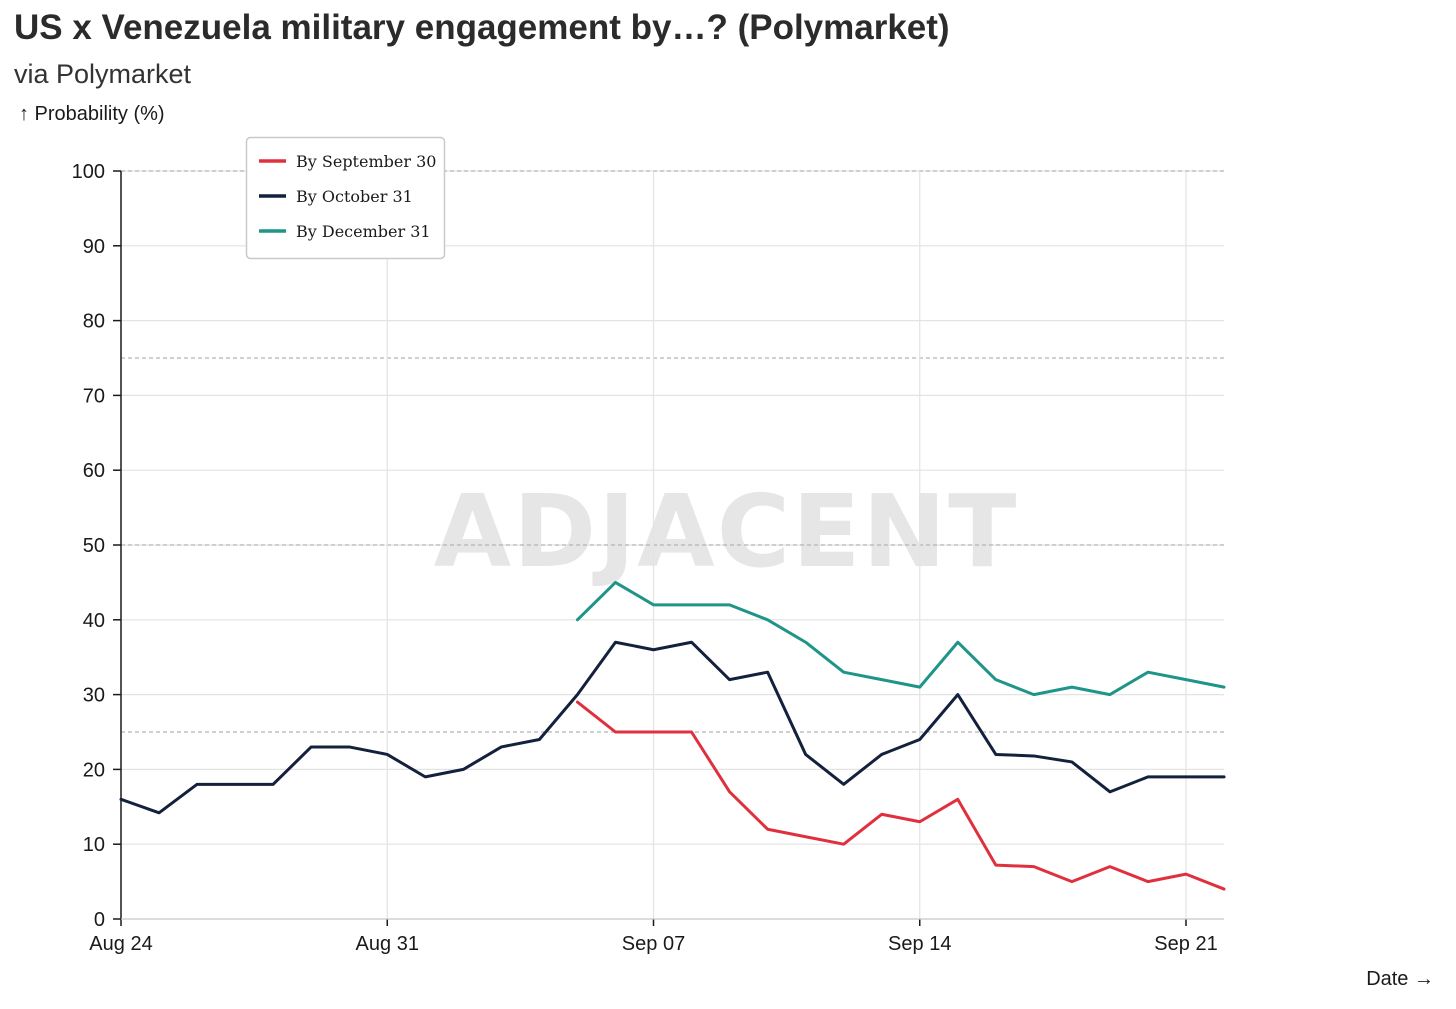 The height and width of the screenshot is (1009, 1456). What do you see at coordinates (94, 621) in the screenshot?
I see `y-tick-label: 40` at bounding box center [94, 621].